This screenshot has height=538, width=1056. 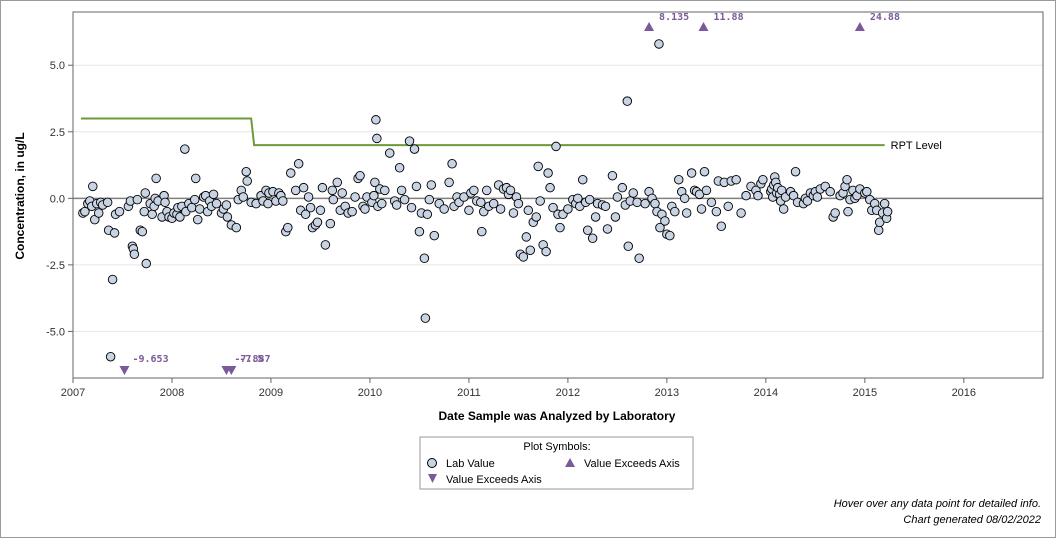 I want to click on exceed-down-marker, so click(x=124, y=370).